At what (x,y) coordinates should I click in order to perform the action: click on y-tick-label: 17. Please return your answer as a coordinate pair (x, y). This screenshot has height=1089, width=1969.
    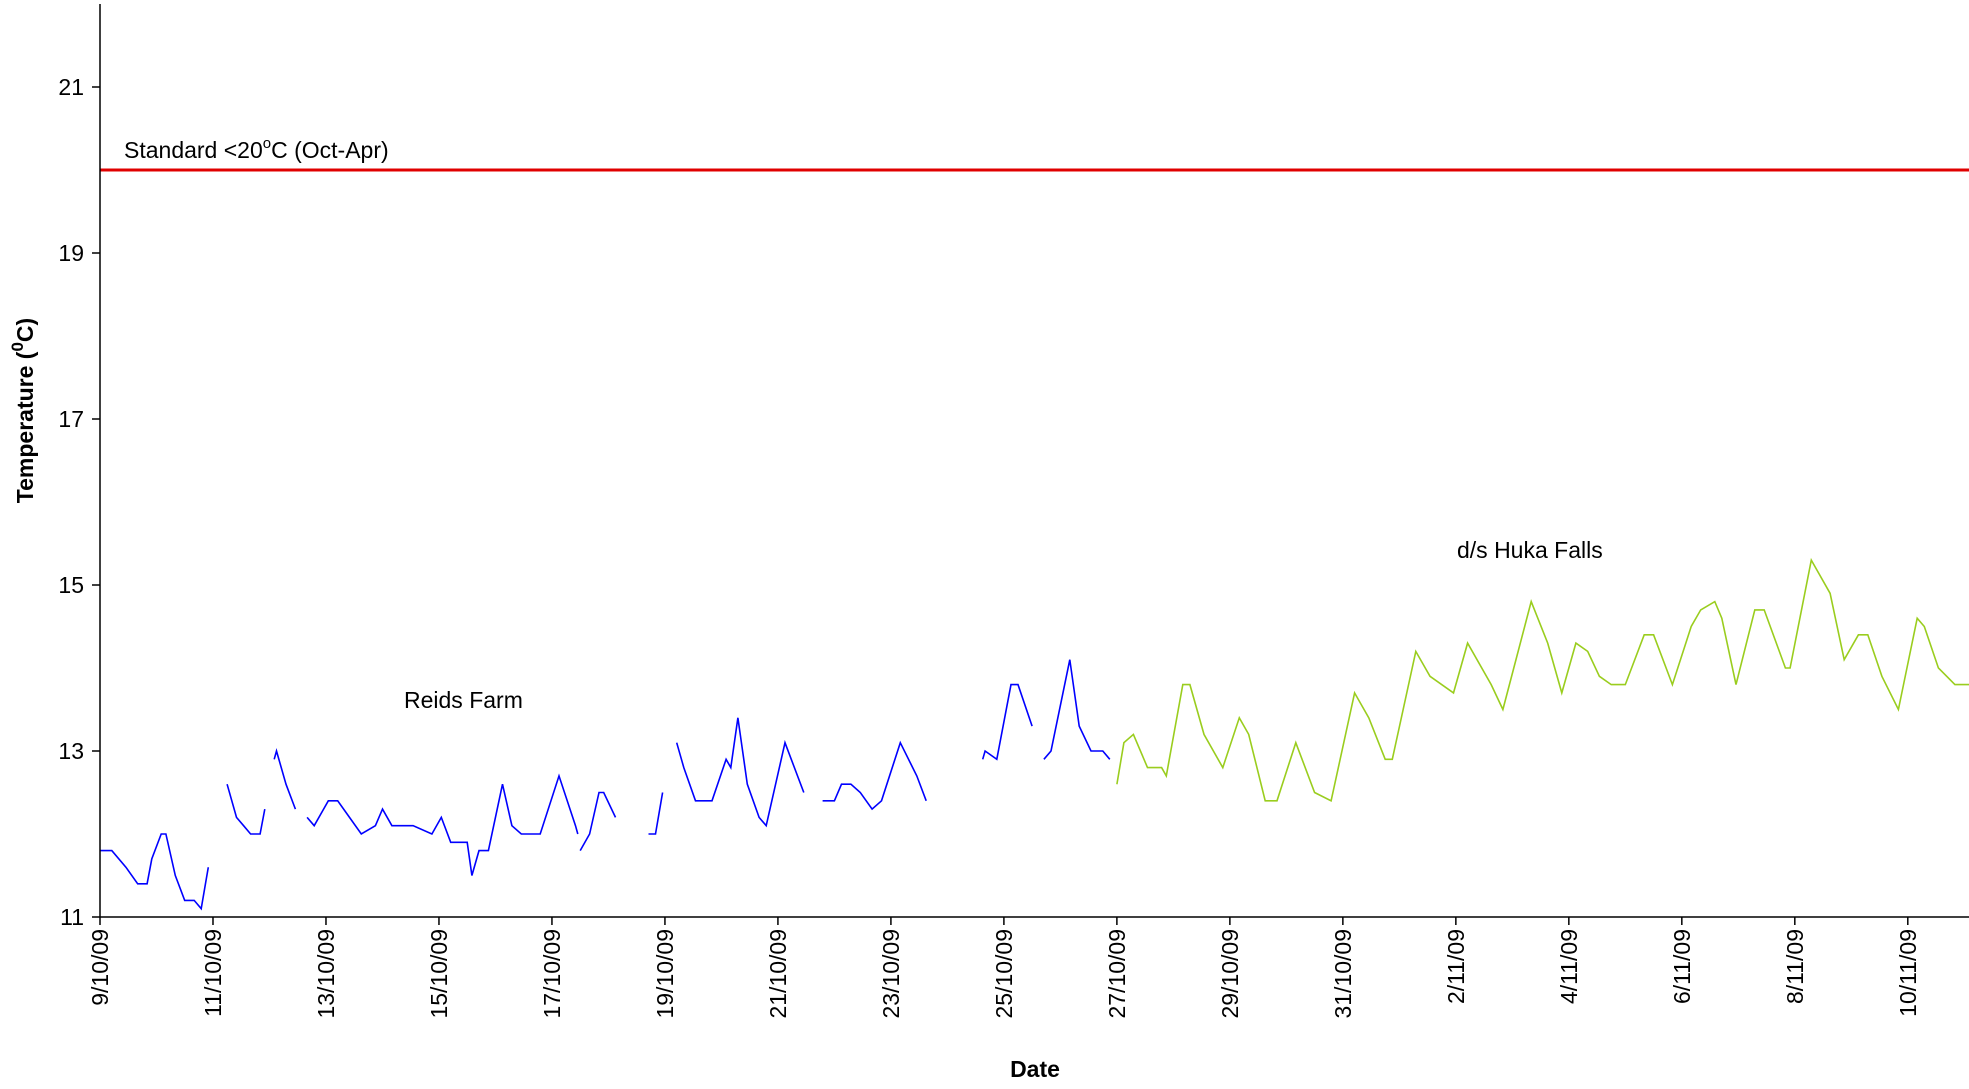
    Looking at the image, I should click on (71, 419).